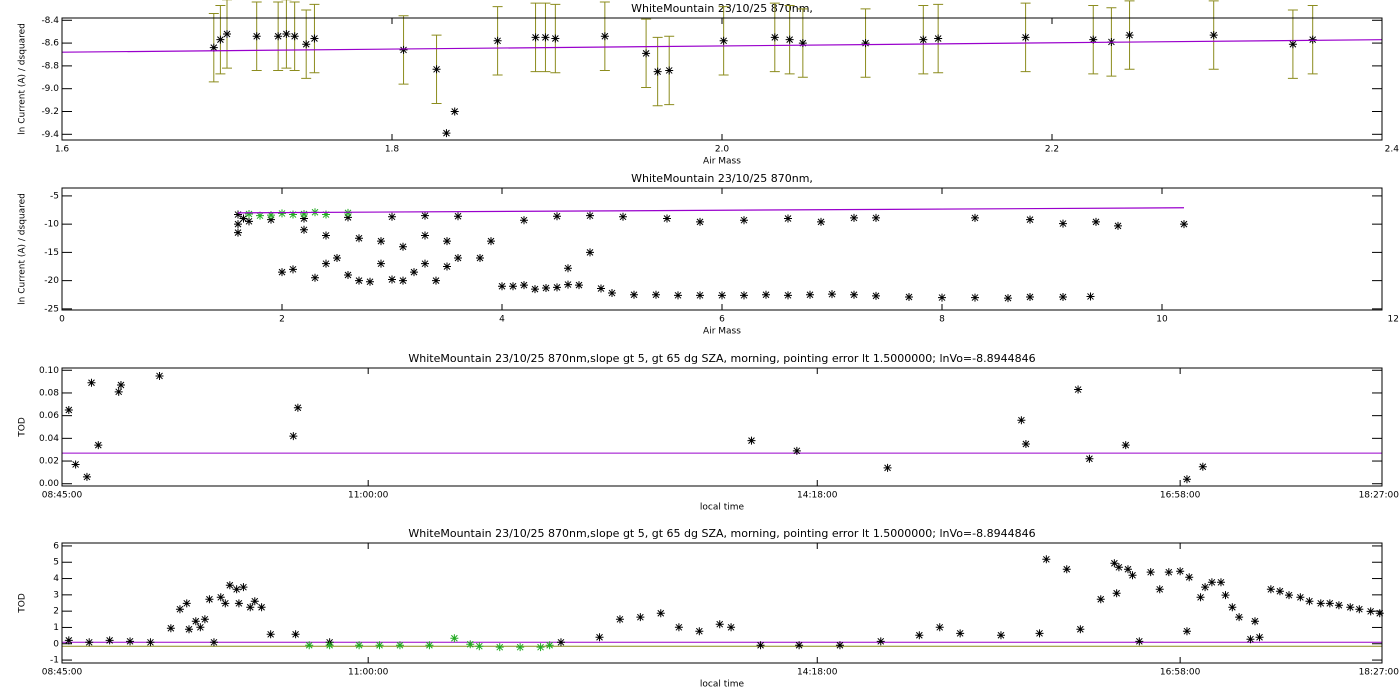  Describe the element at coordinates (56, 595) in the screenshot. I see `y-tick-label: 3` at that location.